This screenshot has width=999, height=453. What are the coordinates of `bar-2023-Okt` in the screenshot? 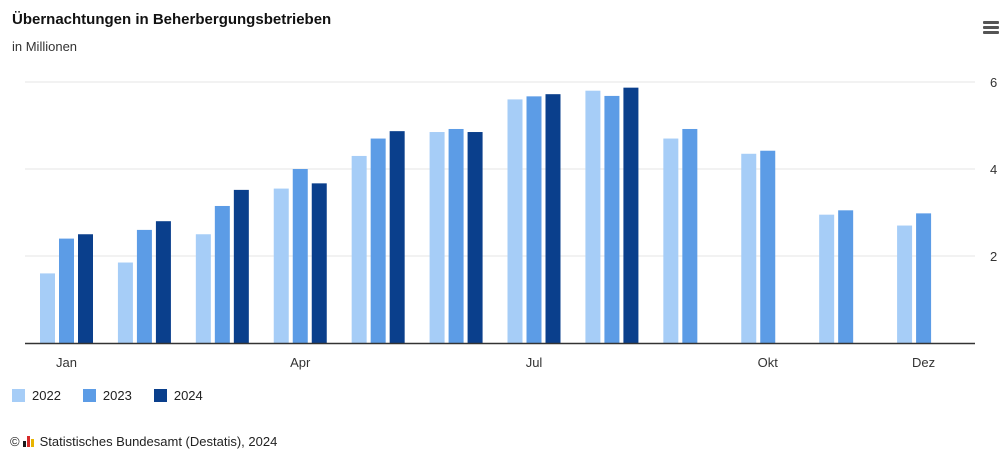 It's located at (768, 246).